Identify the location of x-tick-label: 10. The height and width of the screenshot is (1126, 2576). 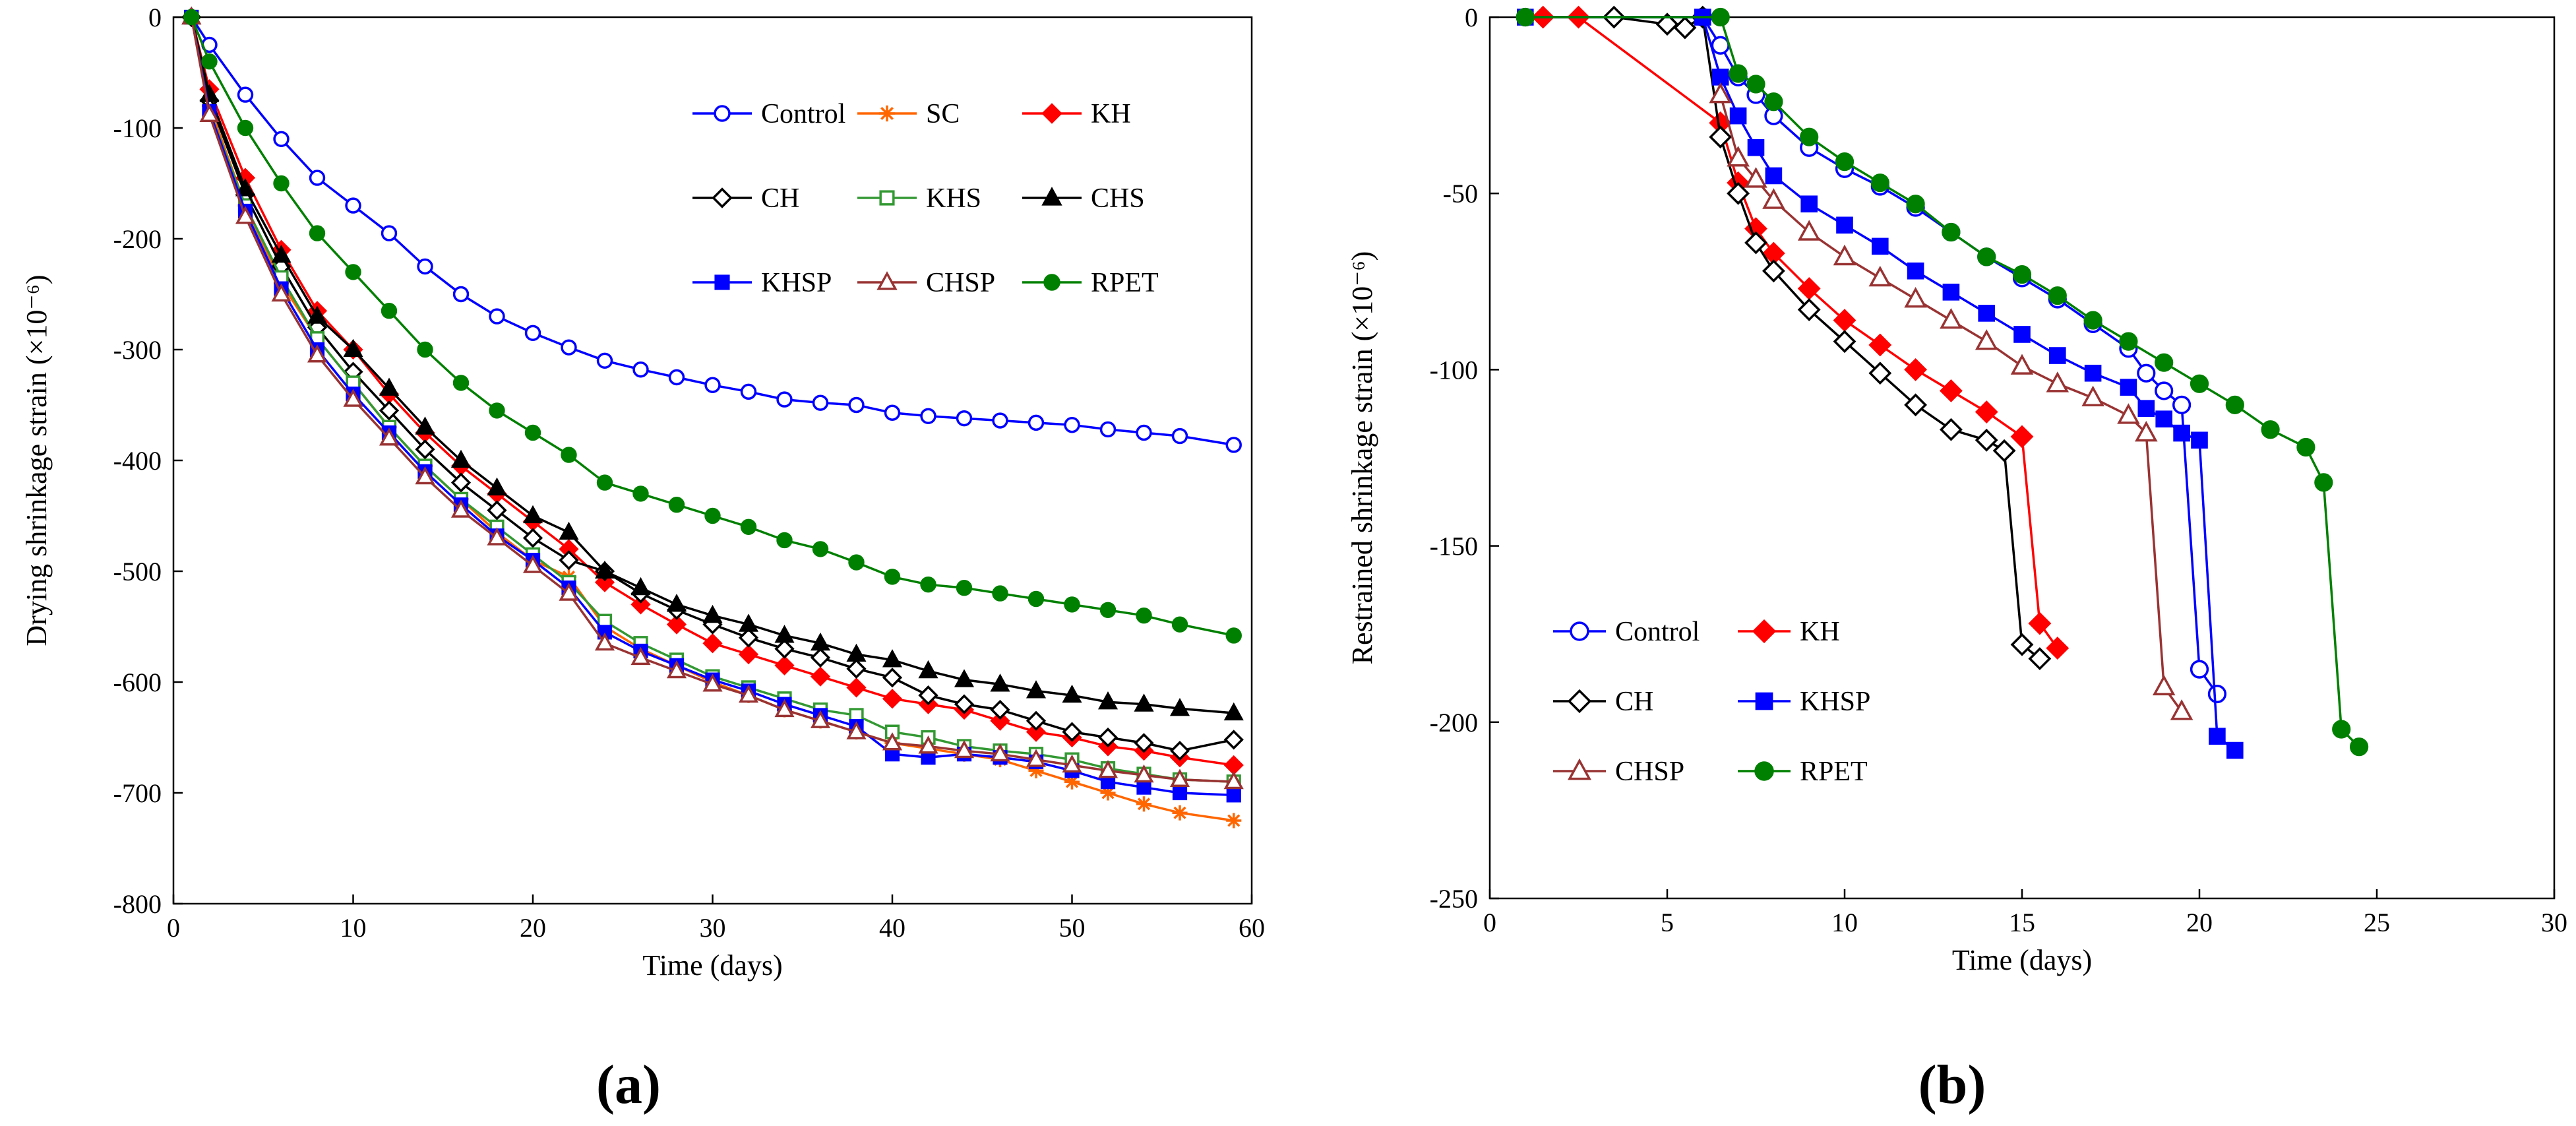
(353, 928).